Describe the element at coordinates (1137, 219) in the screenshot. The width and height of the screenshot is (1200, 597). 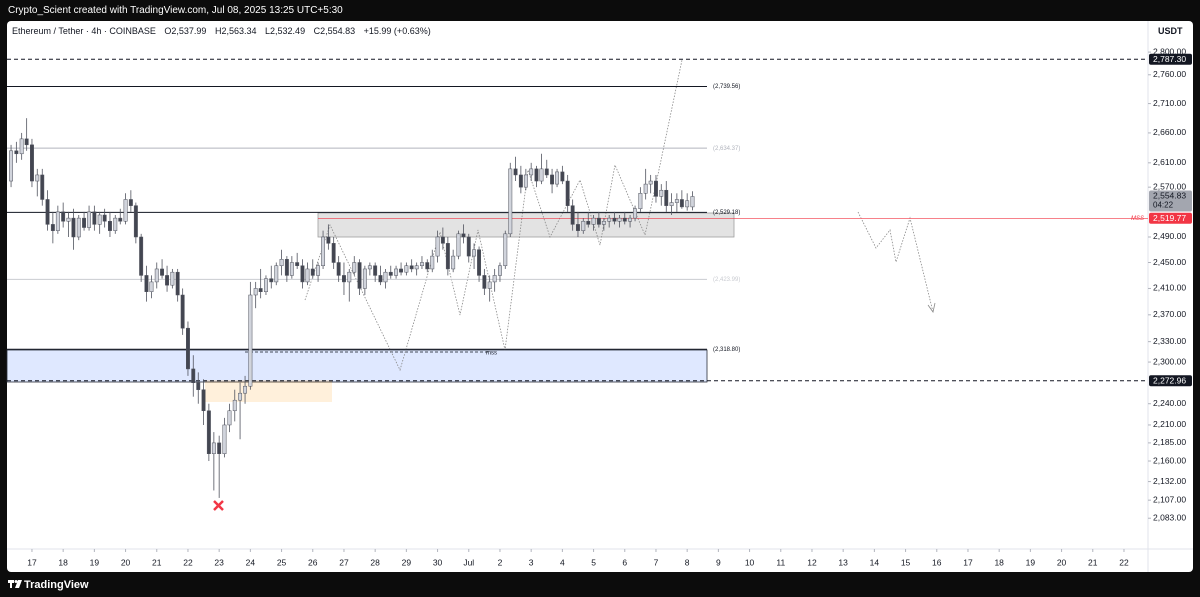
I see `price-line-name: MSS` at that location.